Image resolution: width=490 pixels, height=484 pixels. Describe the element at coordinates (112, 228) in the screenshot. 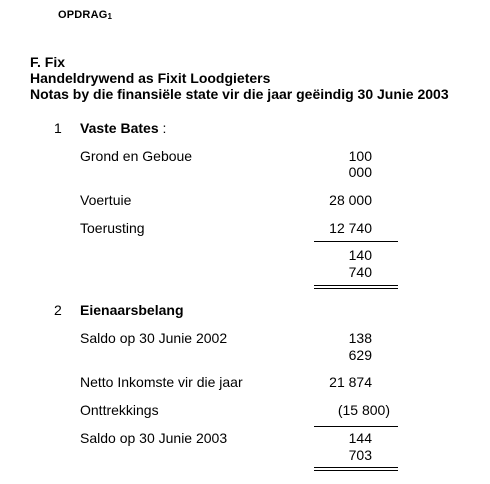

I see `fixed-asset-label: Toerusting` at that location.